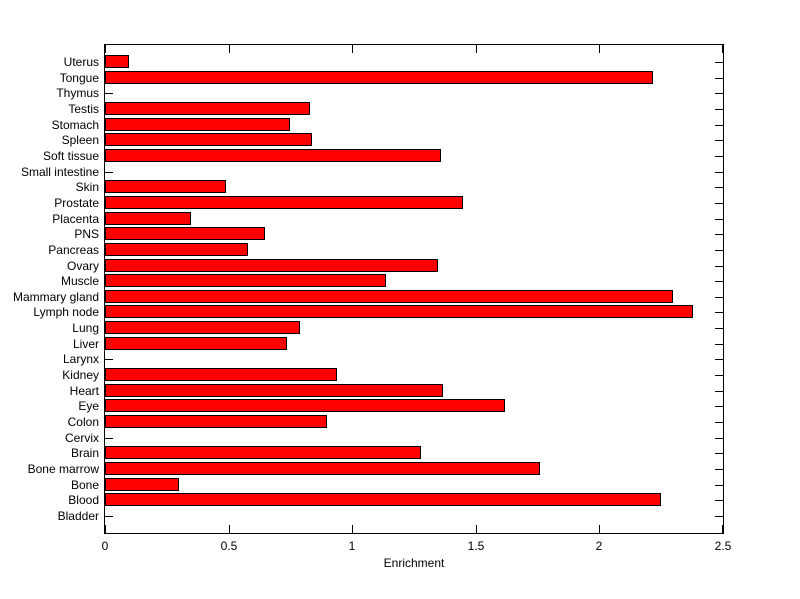 The width and height of the screenshot is (800, 599). I want to click on bar-liver, so click(196, 343).